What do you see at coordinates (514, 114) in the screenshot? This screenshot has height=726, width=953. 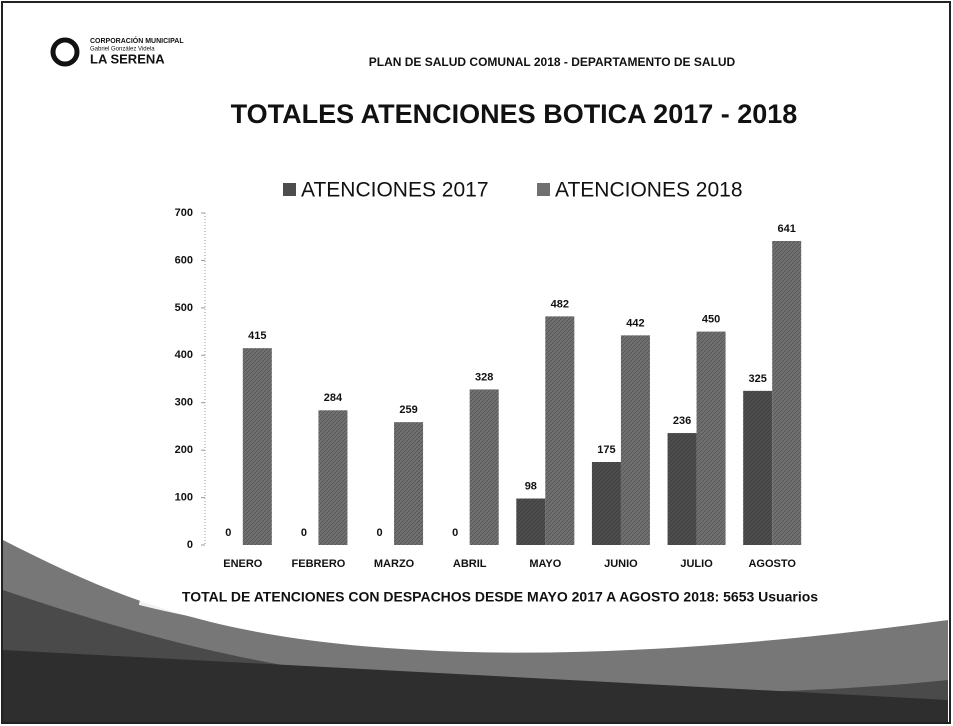 I see `chart-title: TOTALES ATENCIONES BOTICA 2017 - 2018` at bounding box center [514, 114].